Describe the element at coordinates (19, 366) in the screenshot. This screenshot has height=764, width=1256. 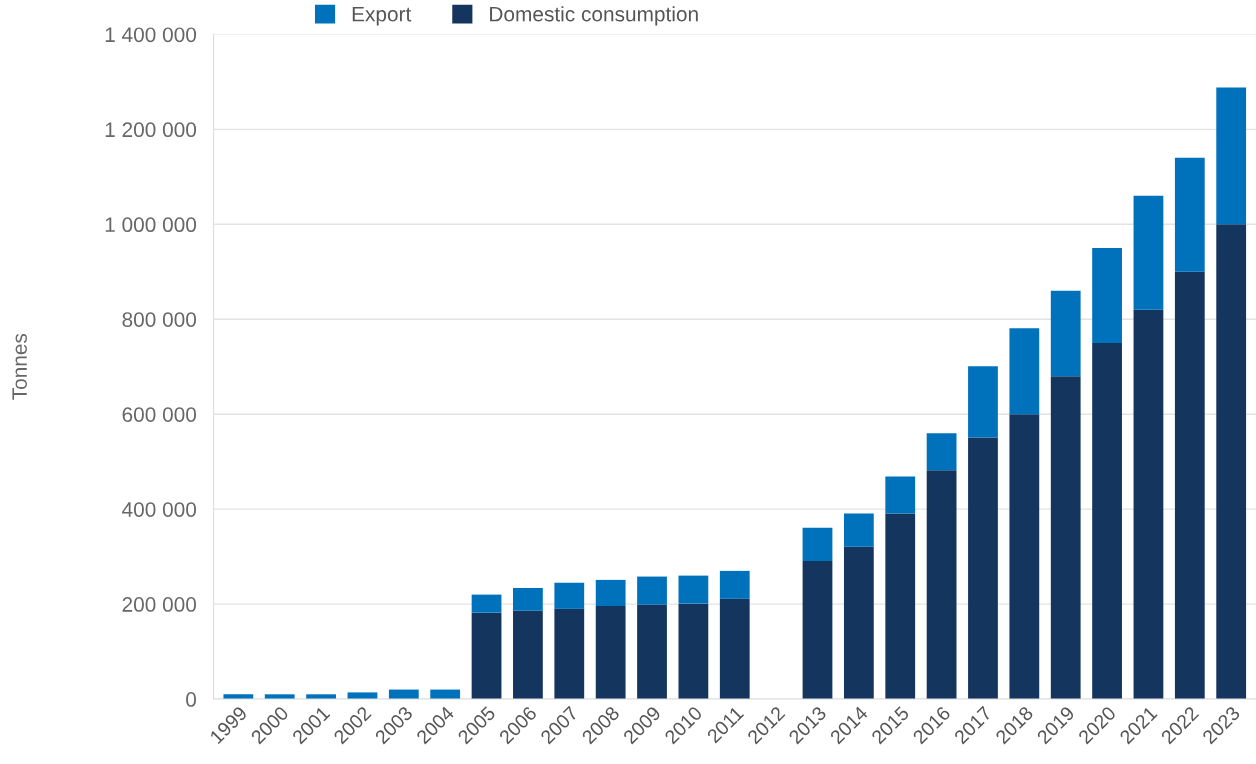
I see `y-axis-title: Tonnes` at that location.